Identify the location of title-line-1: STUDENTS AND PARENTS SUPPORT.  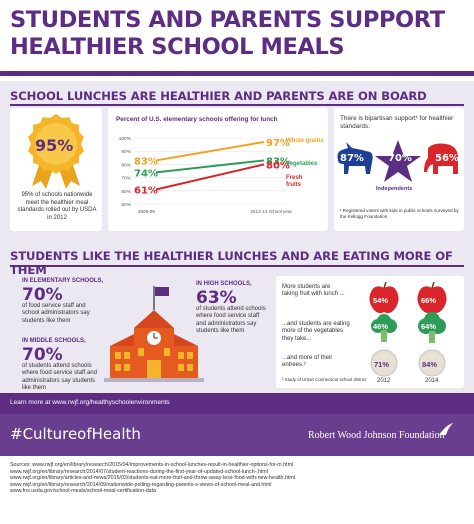
(227, 20).